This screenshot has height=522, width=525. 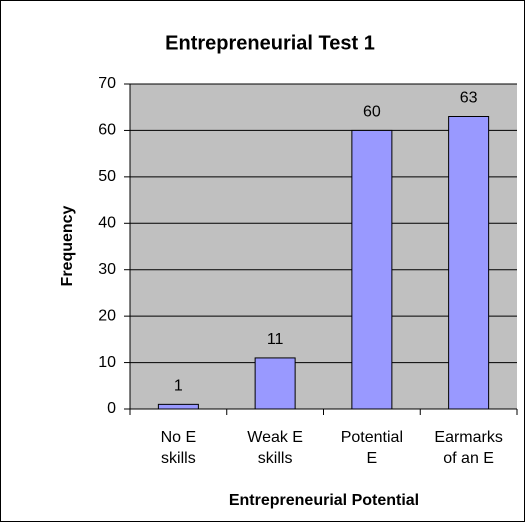 What do you see at coordinates (270, 43) in the screenshot?
I see `chart-title: Entrepreneurial Test 1` at bounding box center [270, 43].